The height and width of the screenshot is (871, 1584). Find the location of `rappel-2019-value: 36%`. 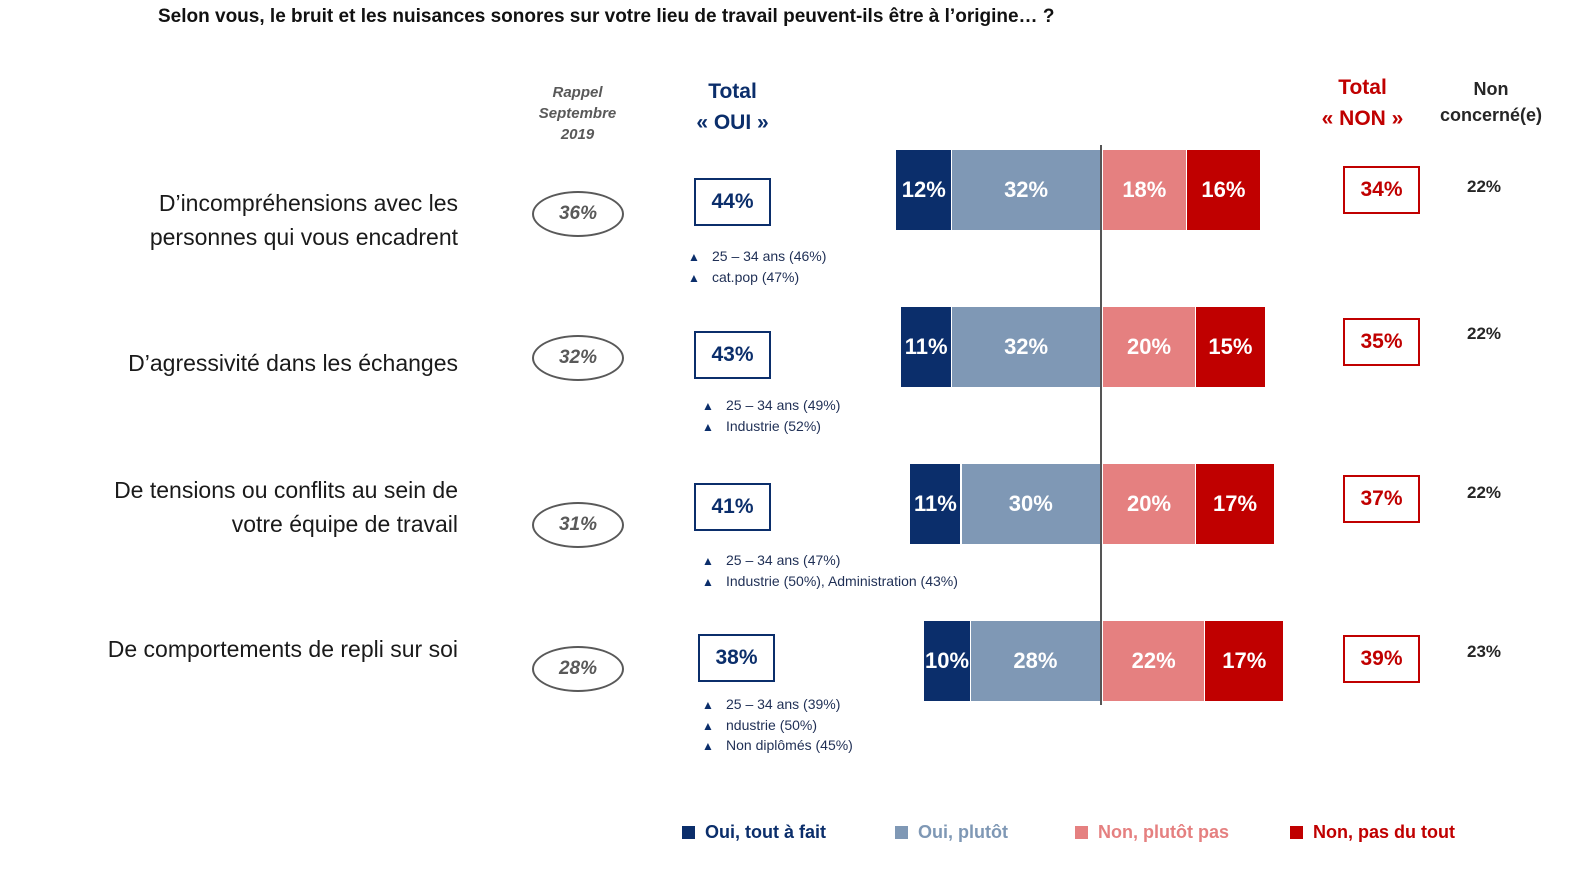

rappel-2019-value: 36% is located at coordinates (578, 214).